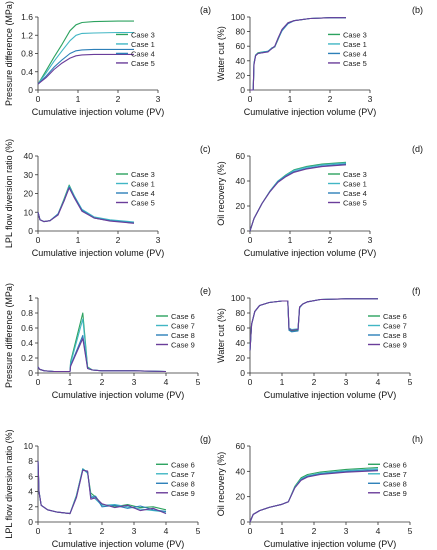 Image resolution: width=437 pixels, height=550 pixels. I want to click on y-tick-label: 0.6, so click(27, 328).